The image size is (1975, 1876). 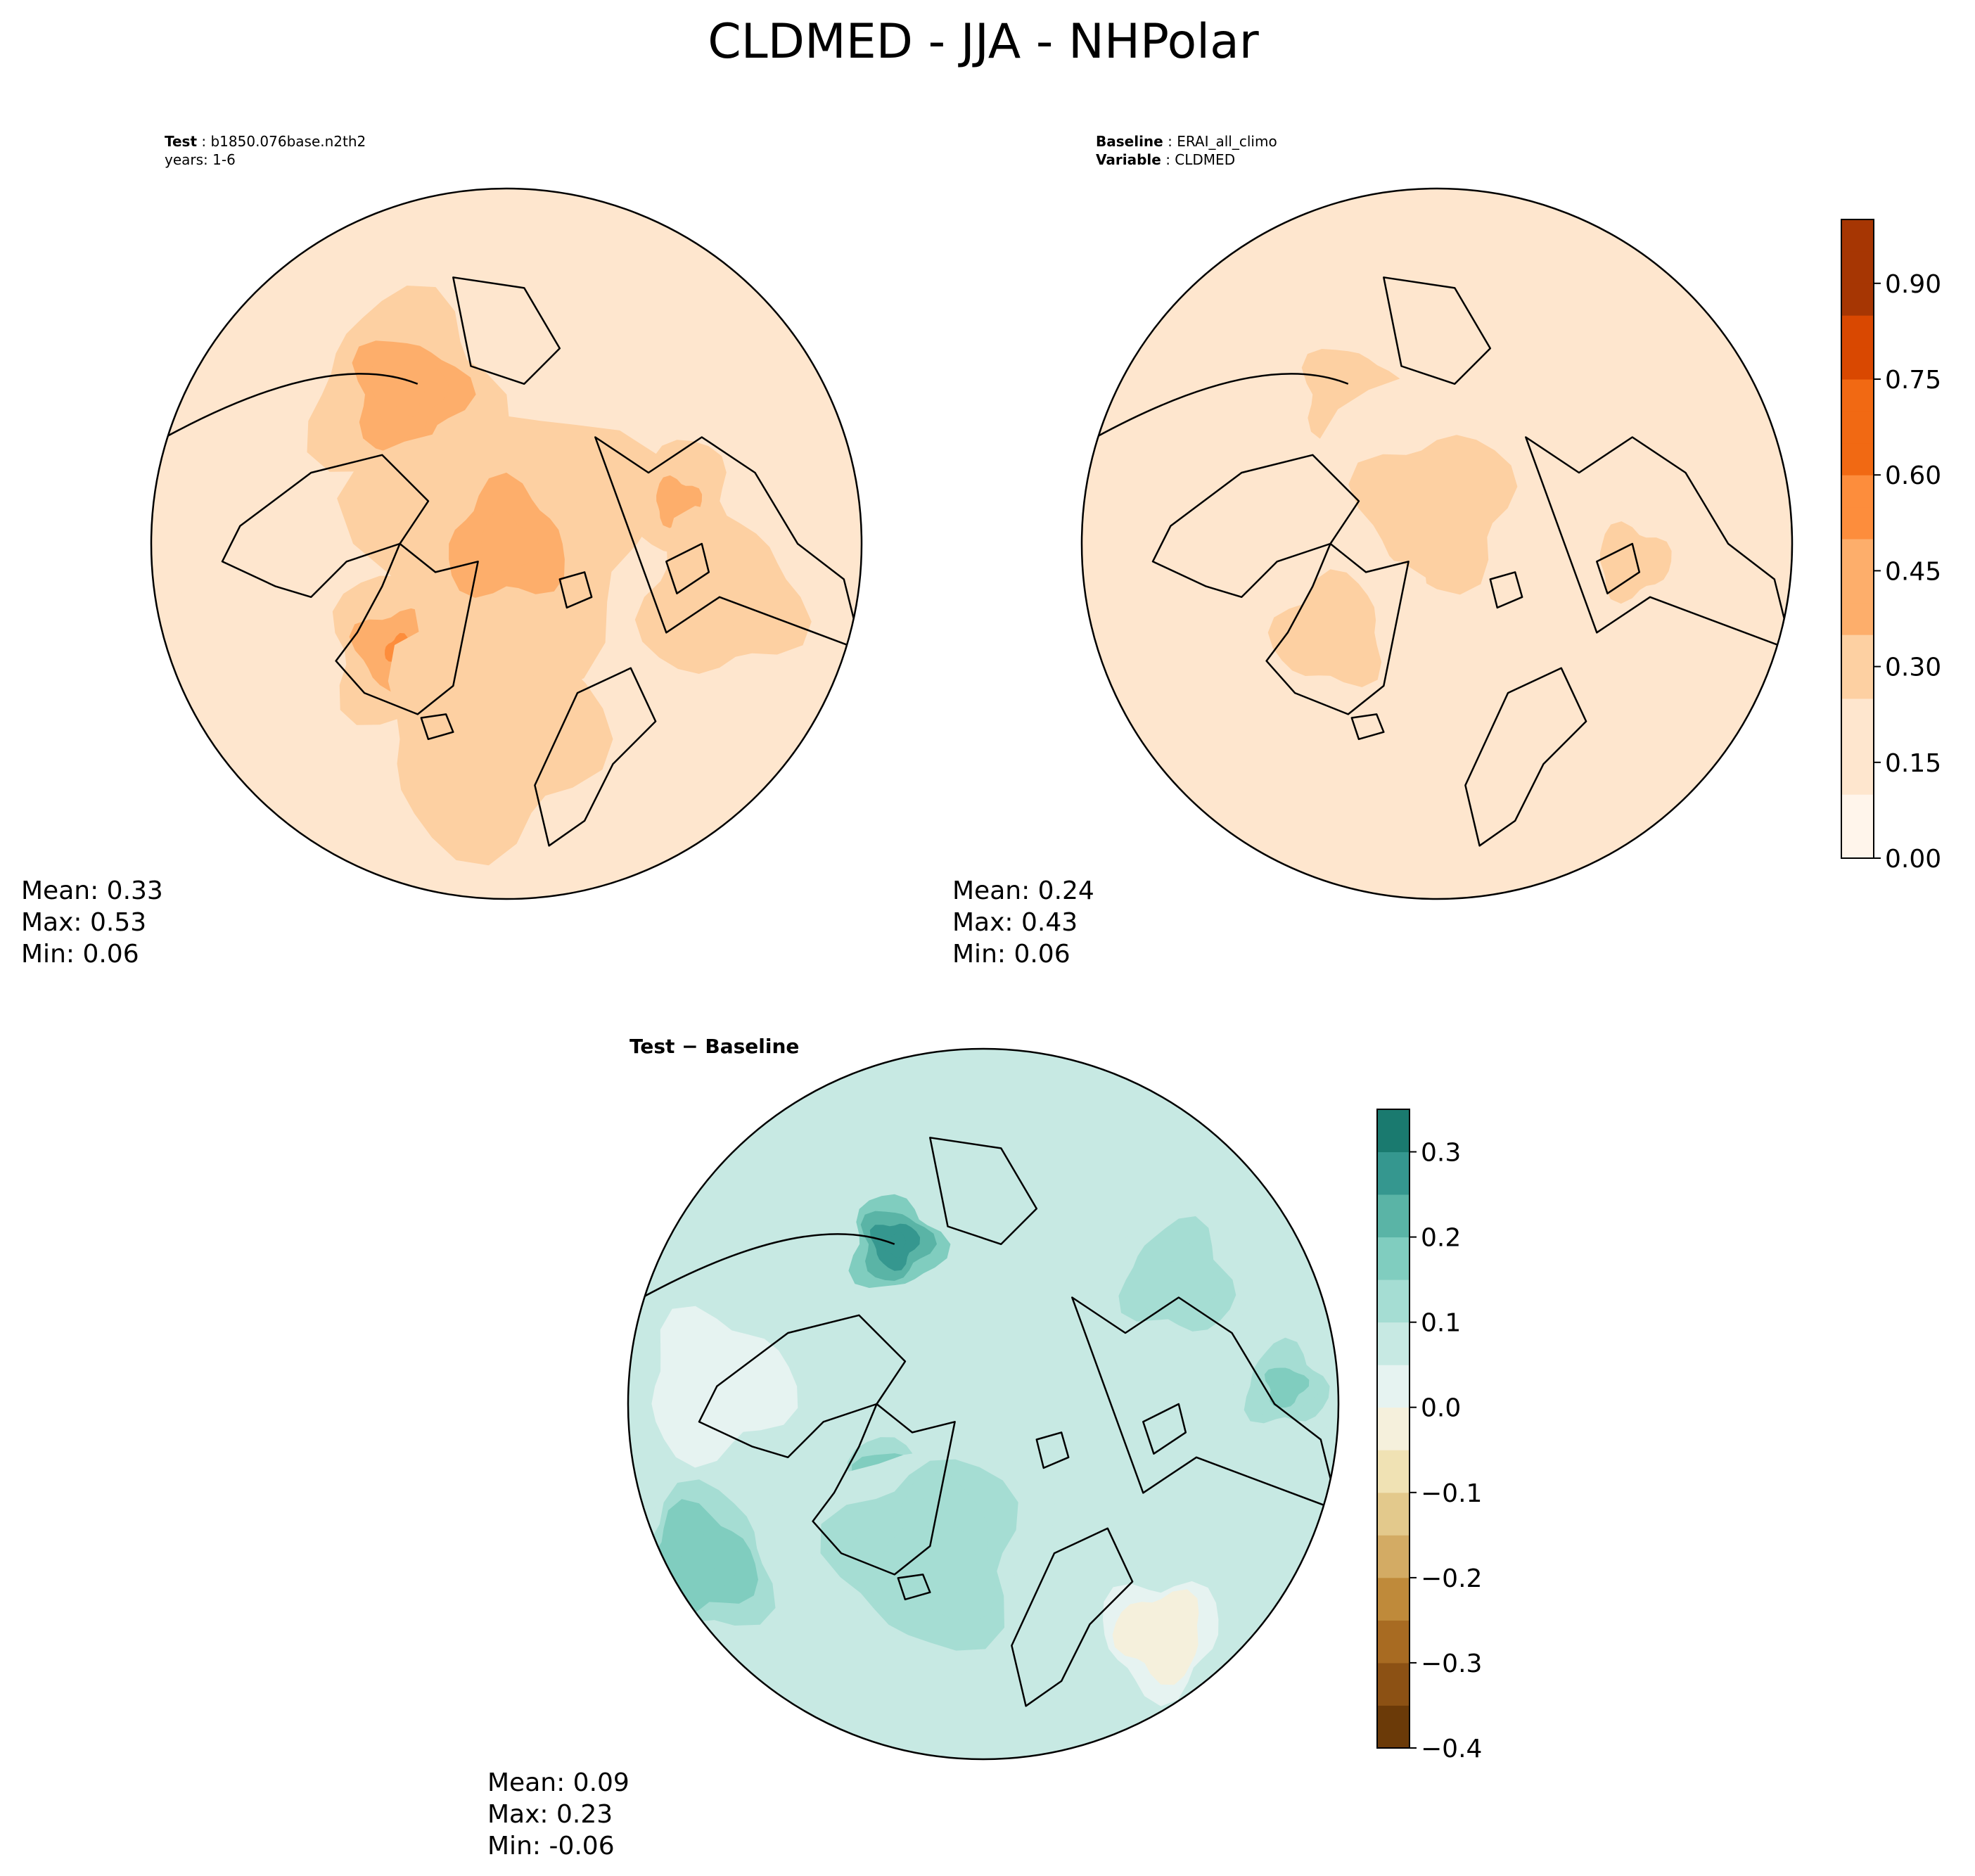 What do you see at coordinates (1451, 1578) in the screenshot?
I see `diff-colorbar-tick-label: −0.2` at bounding box center [1451, 1578].